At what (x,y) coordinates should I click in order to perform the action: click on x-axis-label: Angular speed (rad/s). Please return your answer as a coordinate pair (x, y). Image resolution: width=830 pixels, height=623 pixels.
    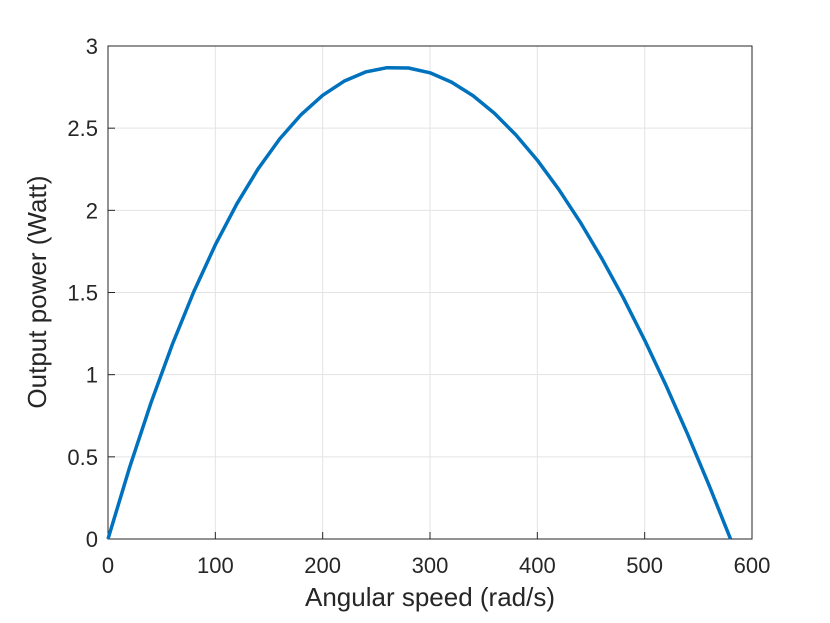
    Looking at the image, I should click on (430, 597).